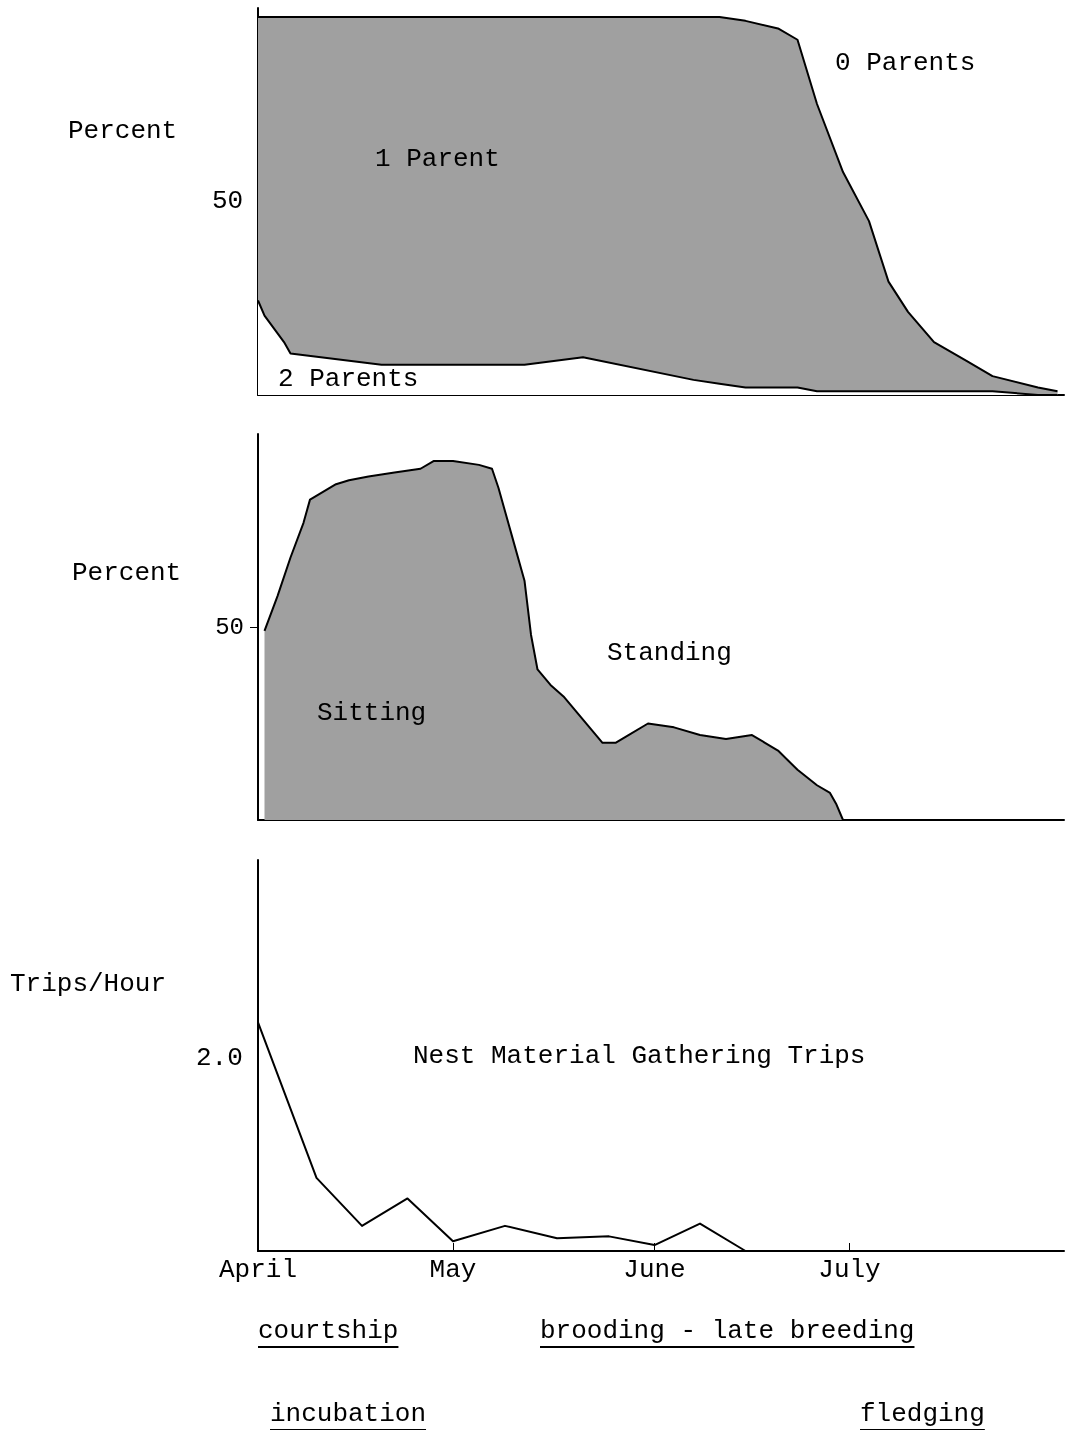 This screenshot has width=1082, height=1430. I want to click on x-tick-label: April, so click(258, 1270).